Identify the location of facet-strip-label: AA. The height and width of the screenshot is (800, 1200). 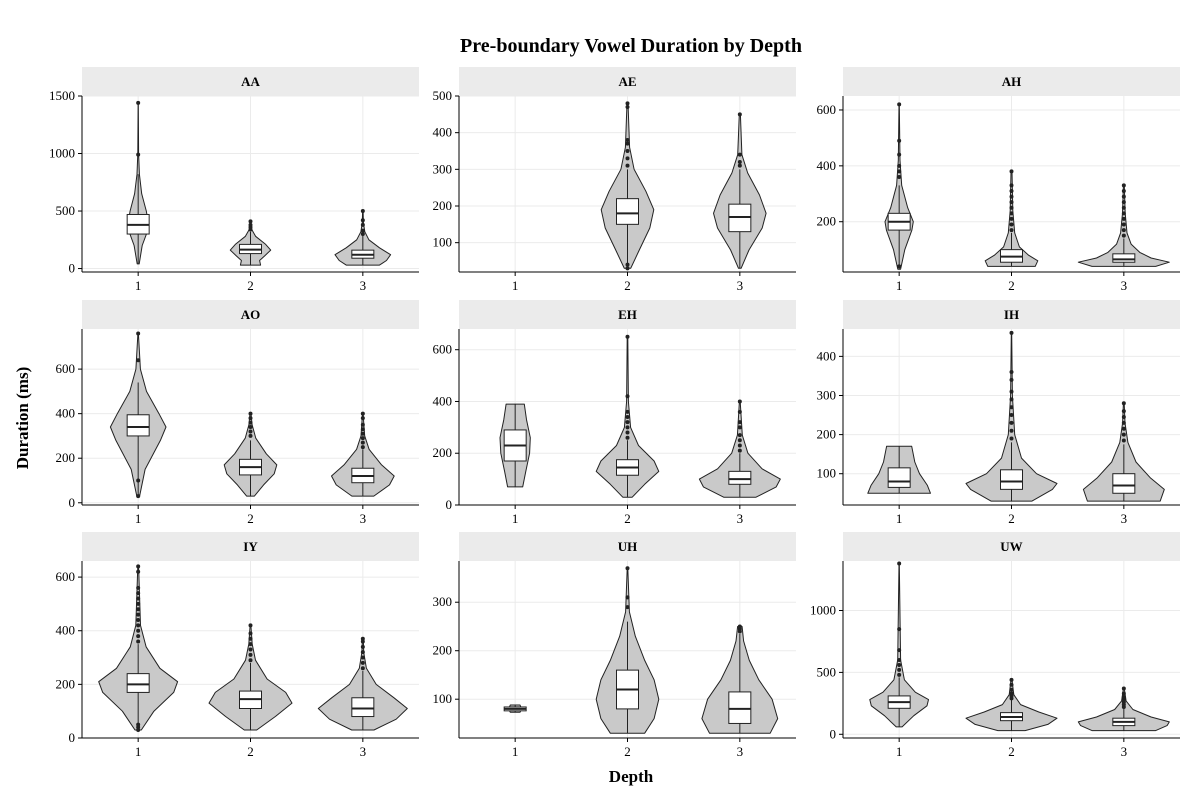
(250, 81).